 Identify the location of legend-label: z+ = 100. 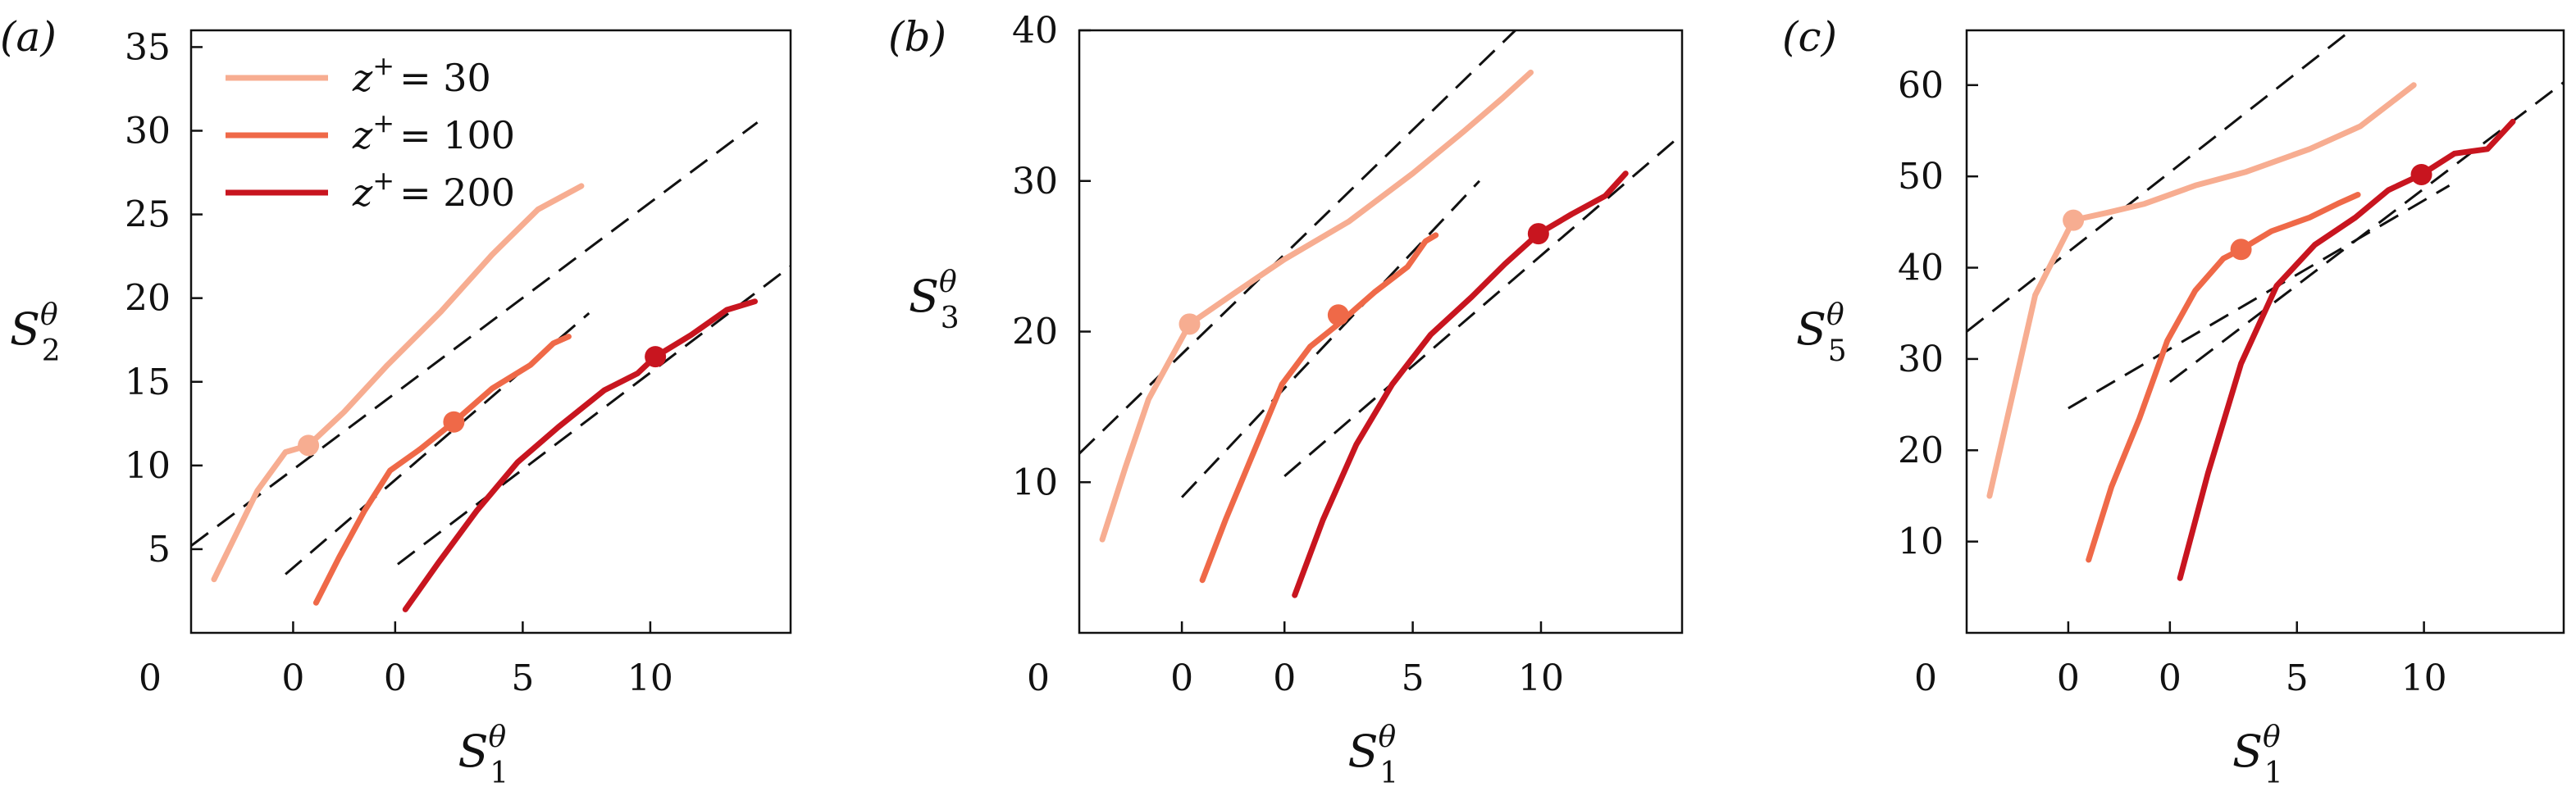
(433, 132).